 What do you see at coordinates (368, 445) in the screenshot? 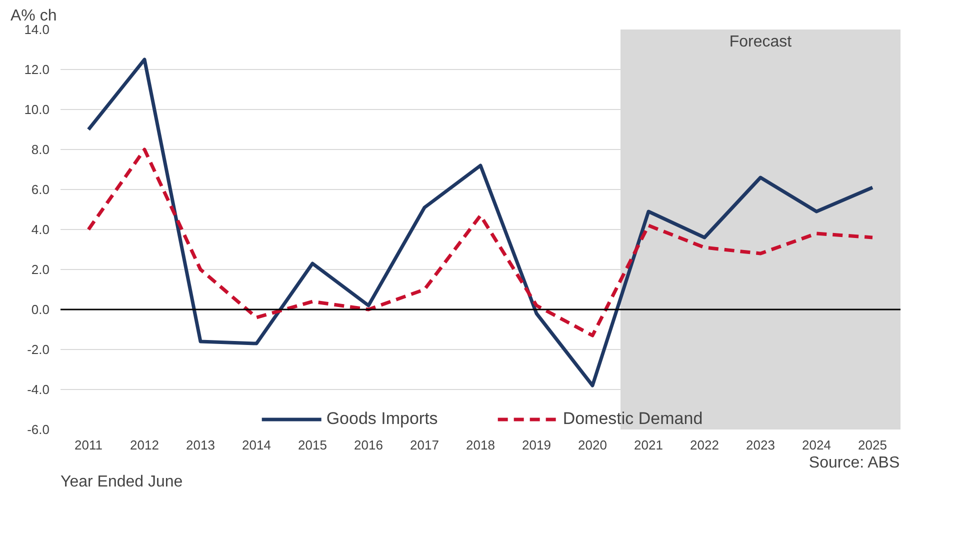
I see `x-tick-label: 2016` at bounding box center [368, 445].